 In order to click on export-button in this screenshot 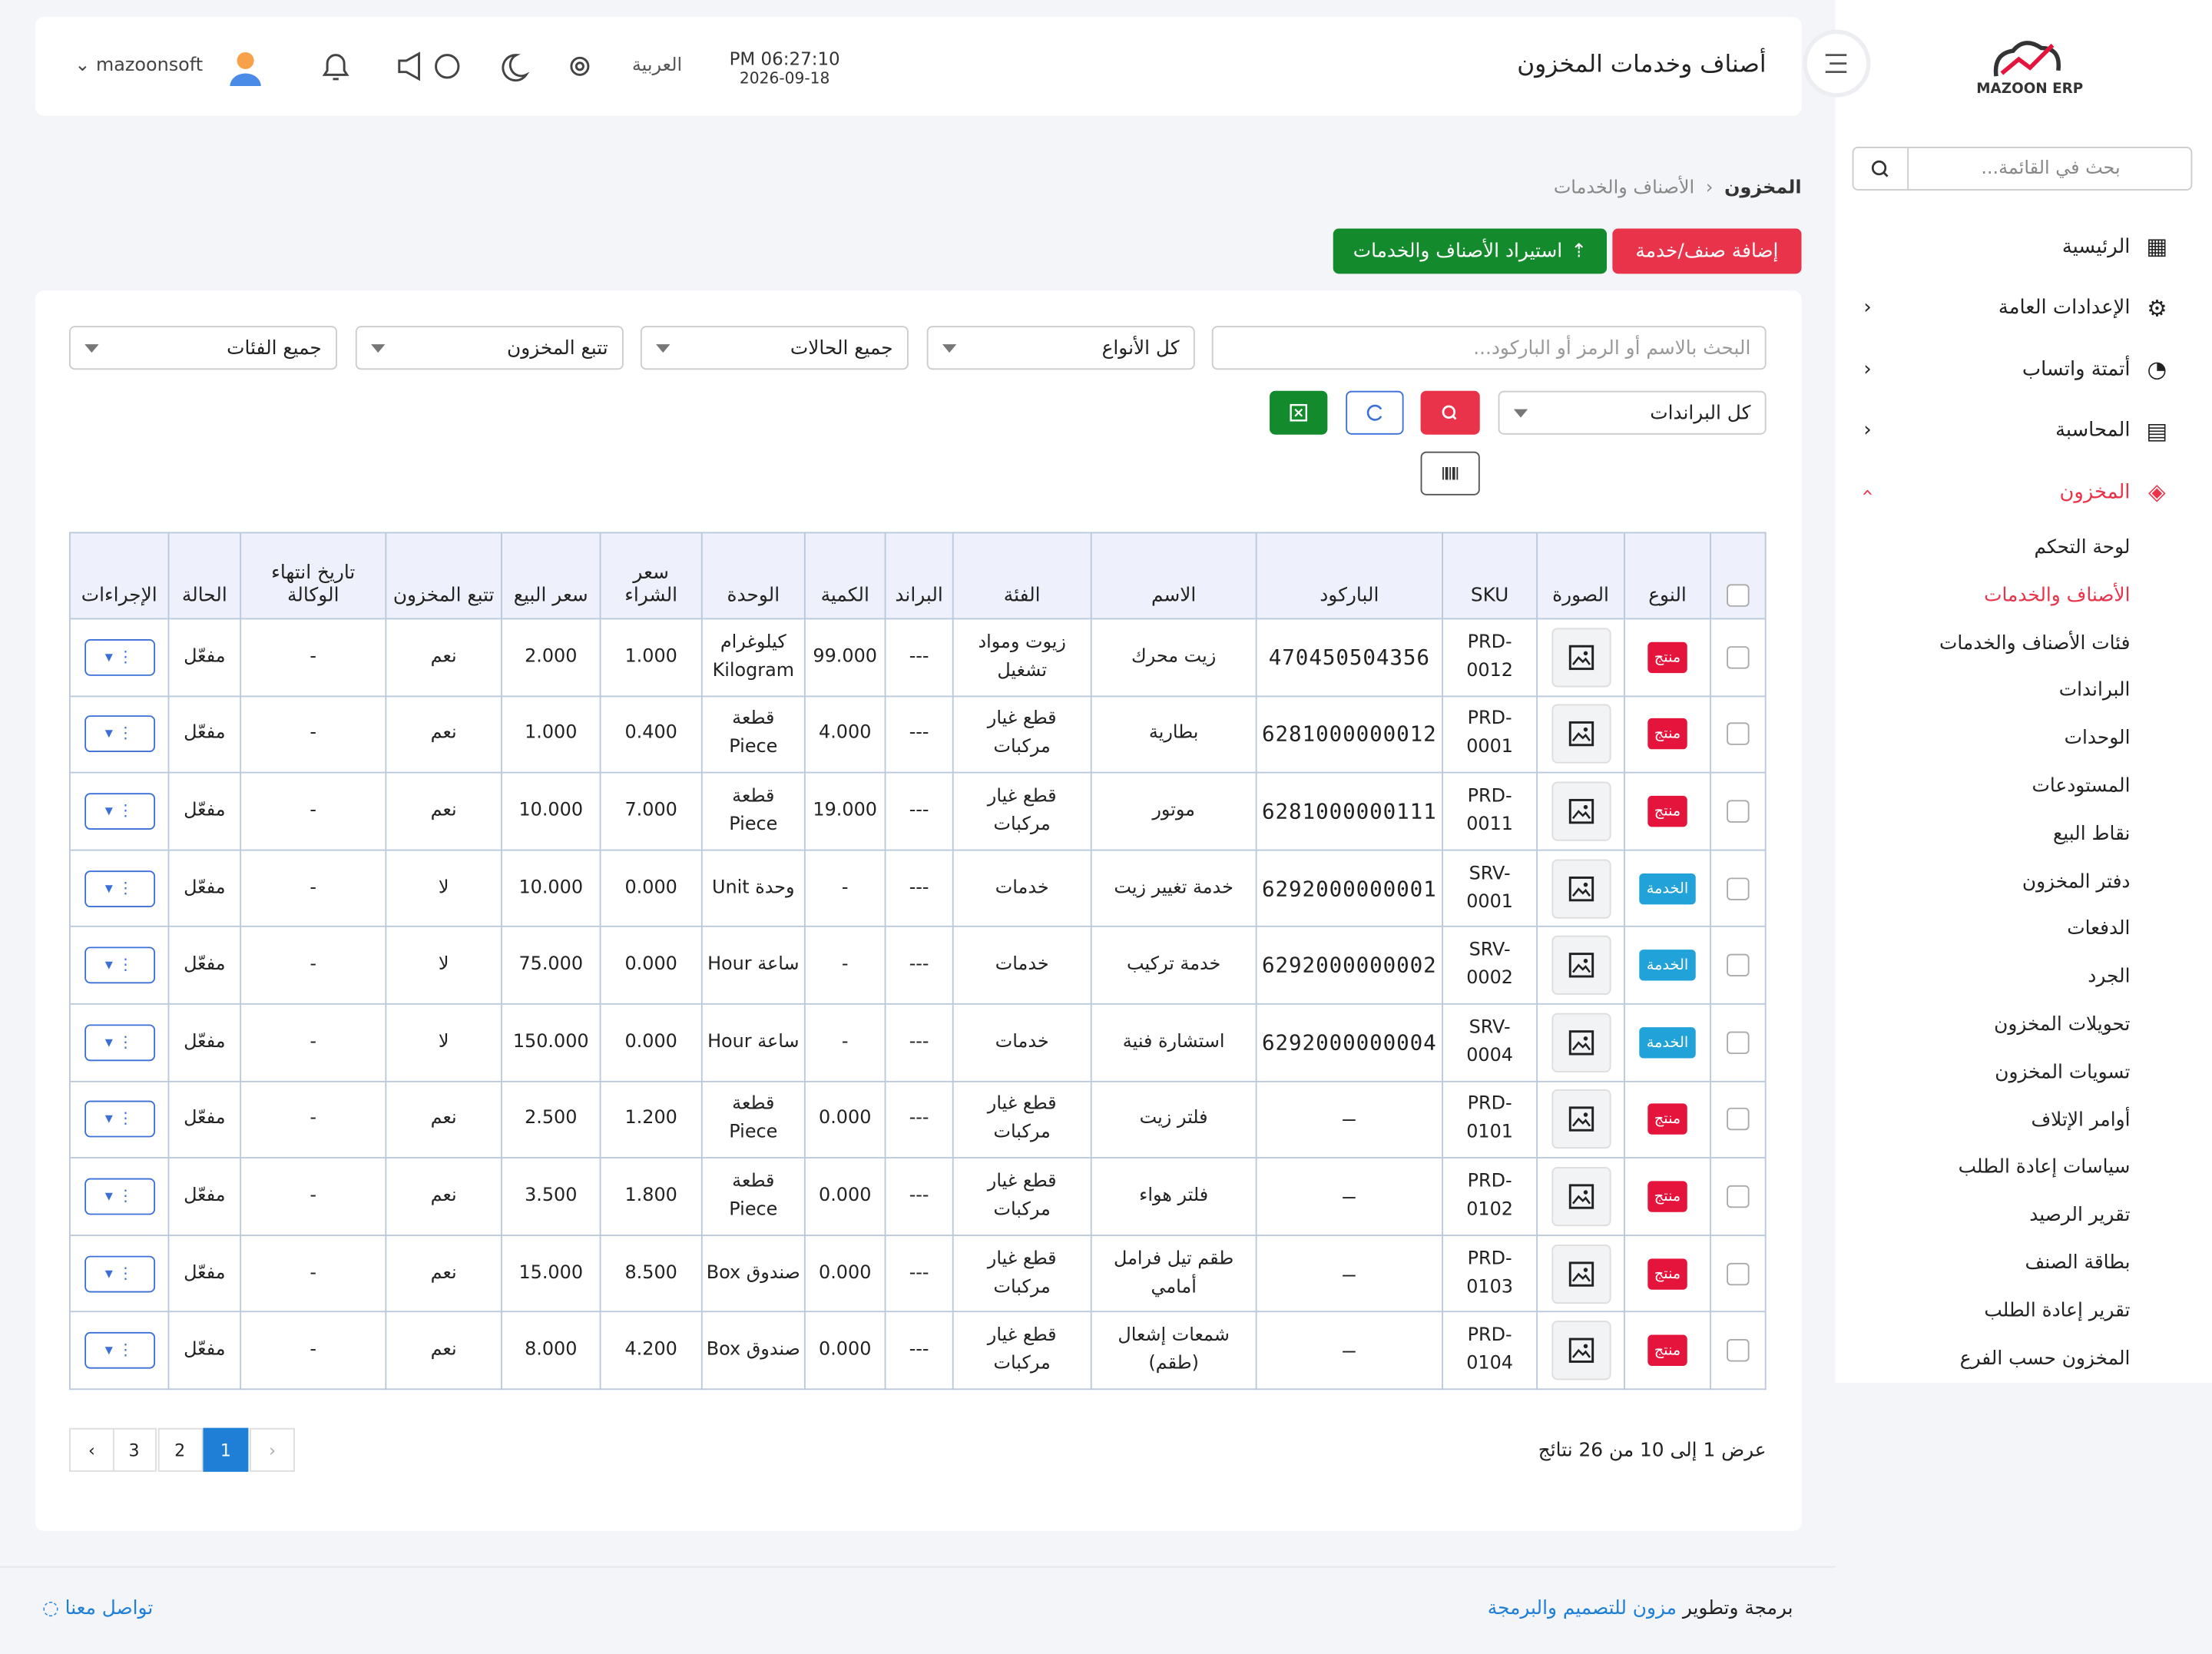, I will do `click(1299, 412)`.